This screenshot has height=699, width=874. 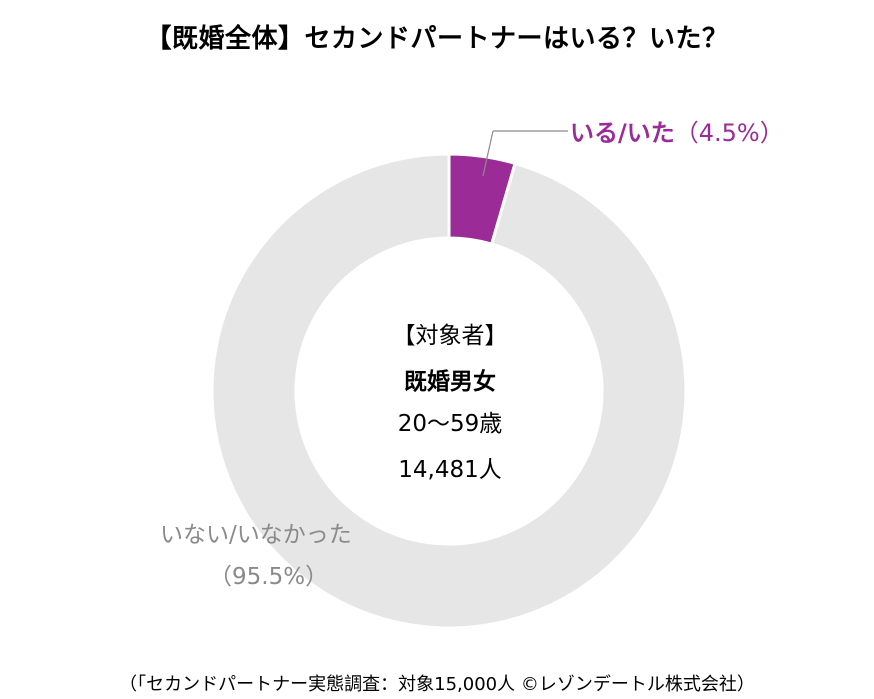 I want to click on source-footnote: （「セカンドパートナー実態調査：対象15,000人 ©レゾンデートル株式会社）, so click(x=437, y=684).